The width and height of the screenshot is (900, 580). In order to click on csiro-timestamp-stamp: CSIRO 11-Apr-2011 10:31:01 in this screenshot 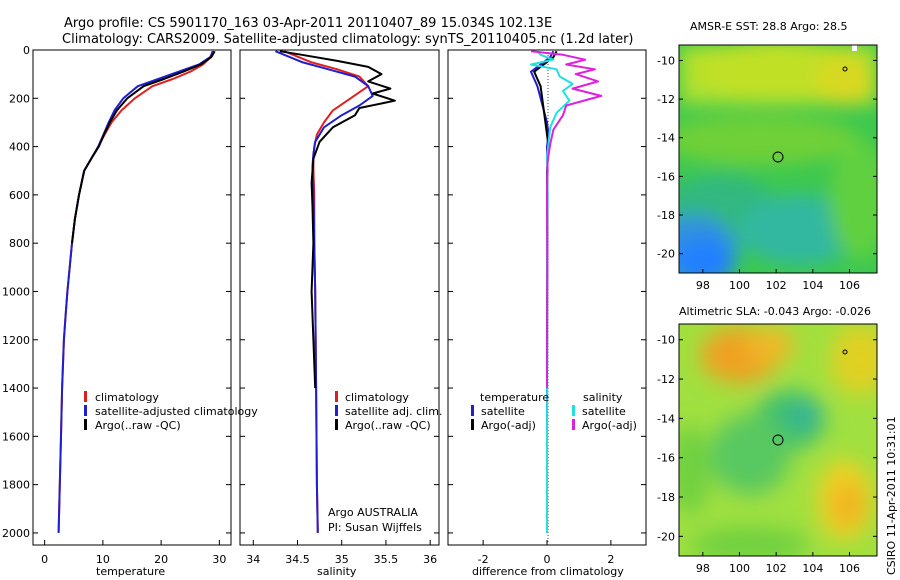, I will do `click(891, 495)`.